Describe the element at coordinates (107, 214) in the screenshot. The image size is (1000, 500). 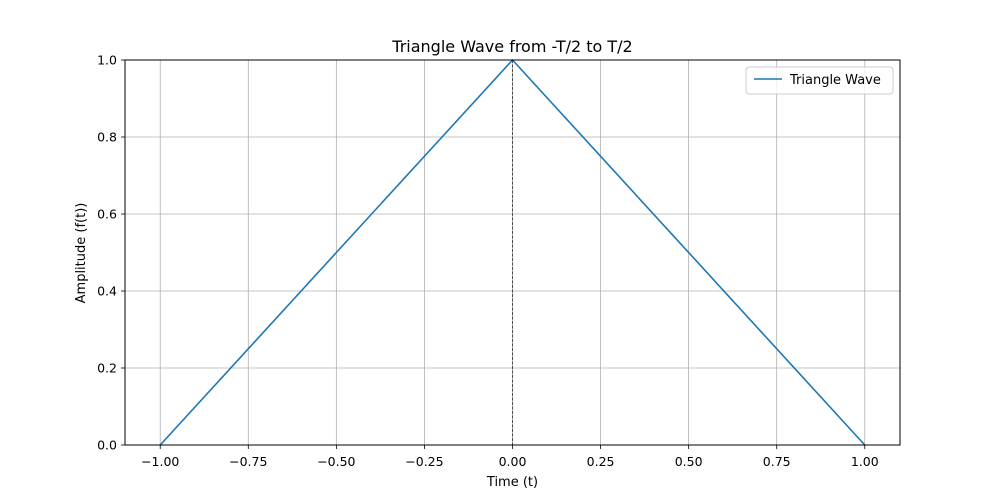
I see `y-tick-label: 0.6` at that location.